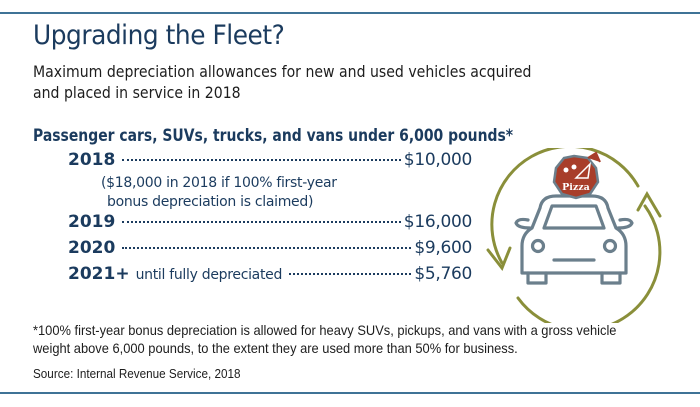 This screenshot has height=407, width=700. I want to click on pizza-badge-icon: Pizza, so click(576, 175).